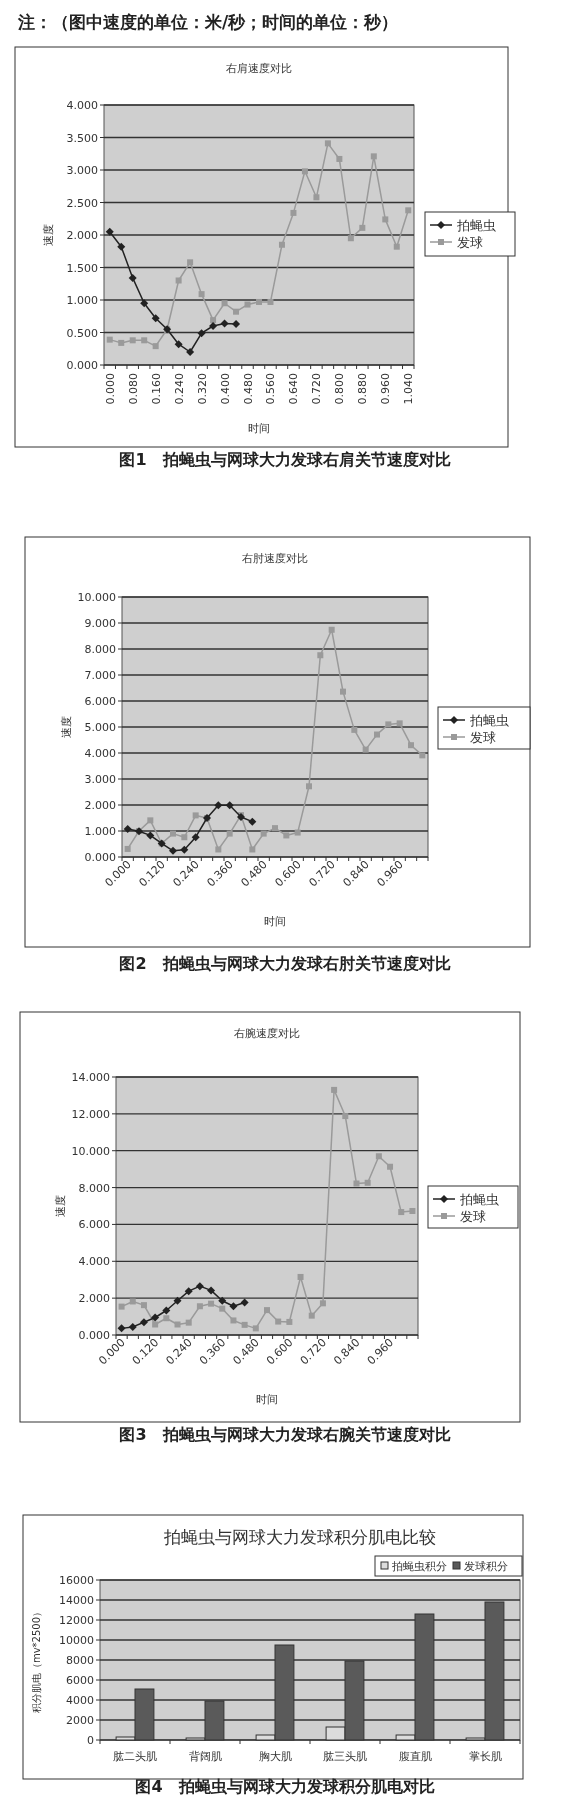 Image resolution: width=570 pixels, height=1820 pixels. Describe the element at coordinates (202, 389) in the screenshot. I see `x-tick-label: 0.320` at that location.